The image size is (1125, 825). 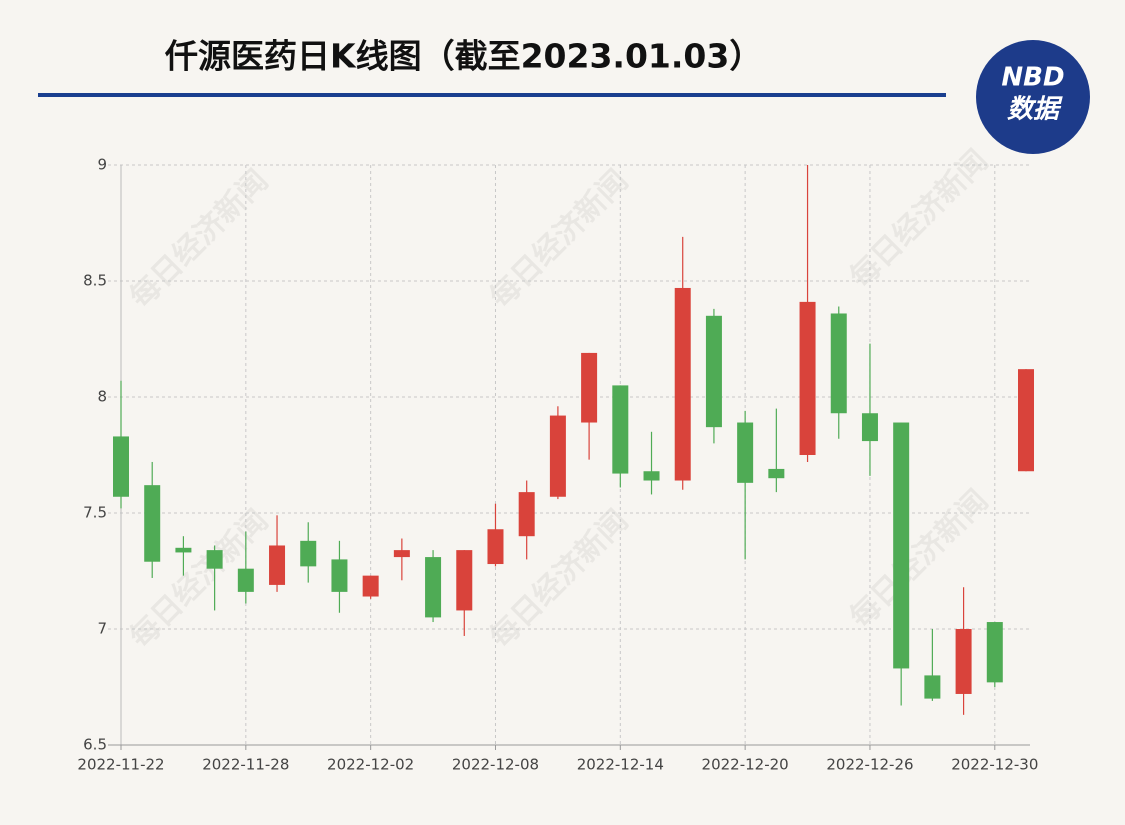 What do you see at coordinates (1032, 78) in the screenshot?
I see `logo-text: NBD` at bounding box center [1032, 78].